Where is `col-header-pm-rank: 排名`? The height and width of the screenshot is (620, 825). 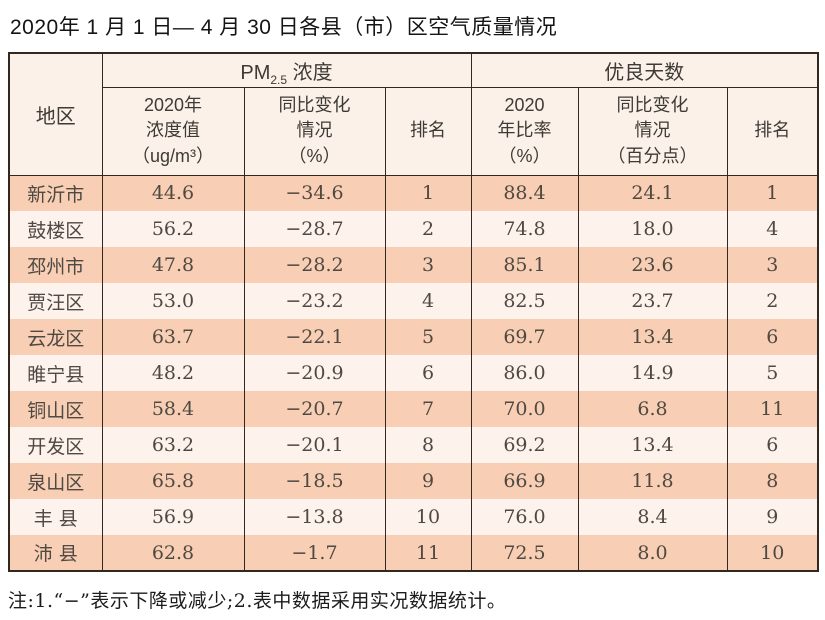
col-header-pm-rank: 排名 is located at coordinates (428, 131).